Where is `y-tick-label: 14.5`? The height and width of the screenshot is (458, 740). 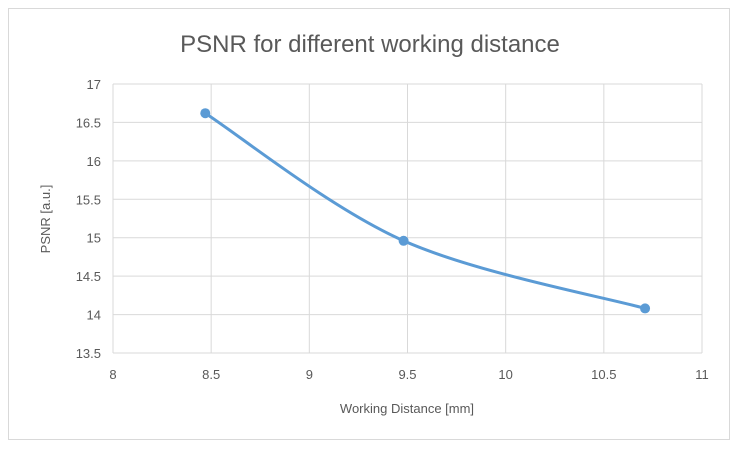
y-tick-label: 14.5 is located at coordinates (88, 276).